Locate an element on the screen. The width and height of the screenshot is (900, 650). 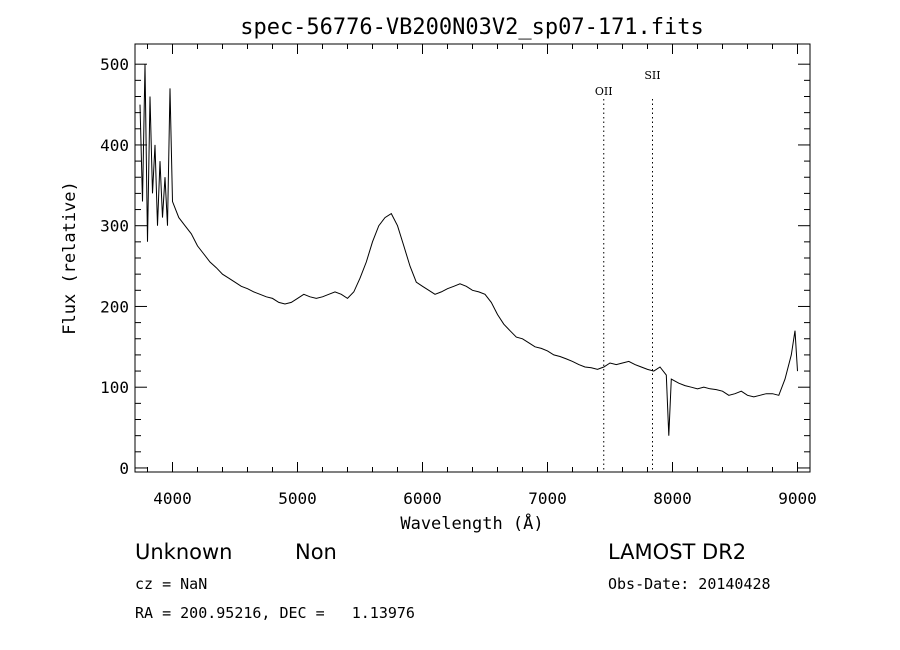
y-tick-label: 400 is located at coordinates (114, 145).